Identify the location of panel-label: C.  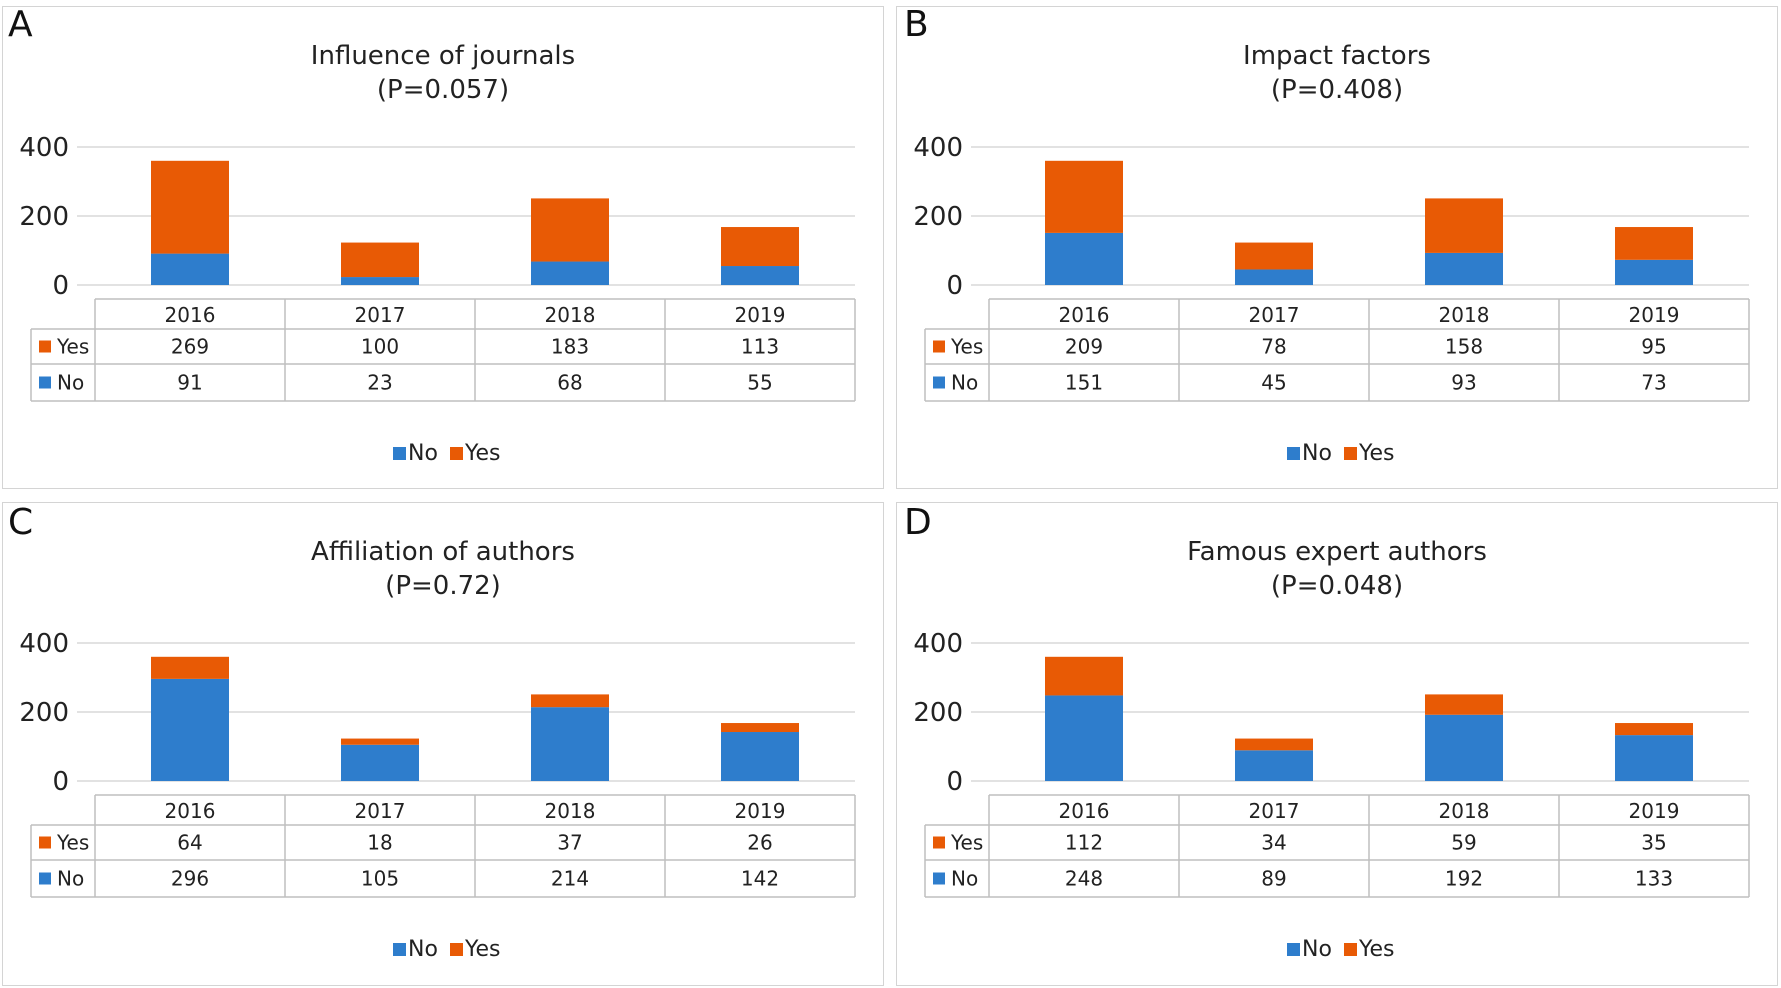
(21, 522).